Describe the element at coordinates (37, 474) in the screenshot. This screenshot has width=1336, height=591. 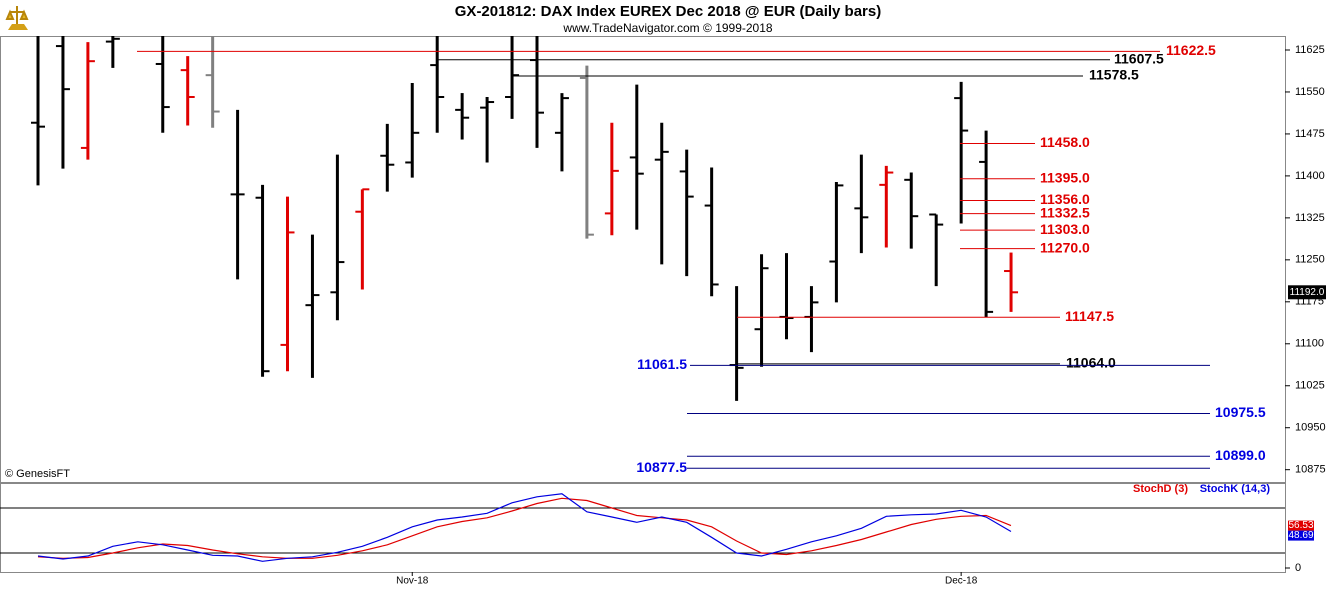
I see `watermark: © GenesisFT` at that location.